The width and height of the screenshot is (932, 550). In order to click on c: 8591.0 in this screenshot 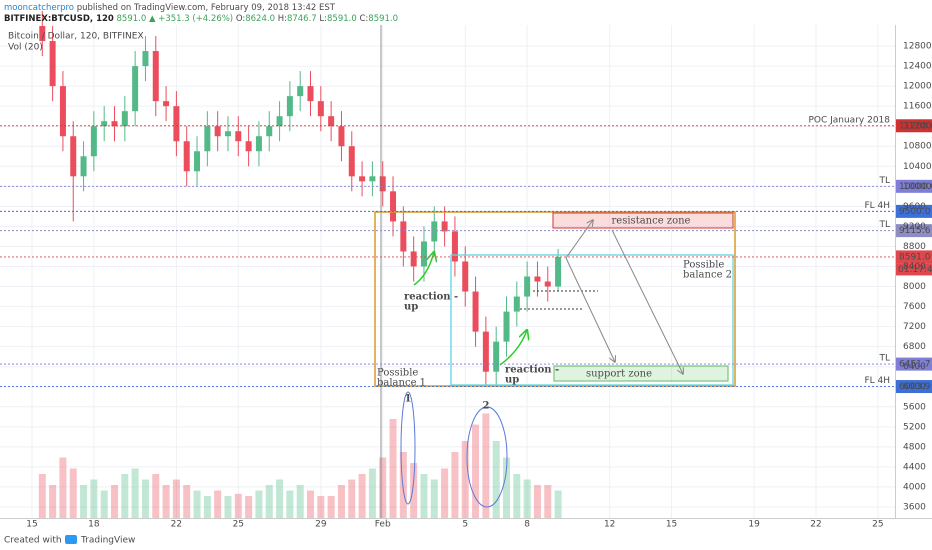, I will do `click(383, 19)`.